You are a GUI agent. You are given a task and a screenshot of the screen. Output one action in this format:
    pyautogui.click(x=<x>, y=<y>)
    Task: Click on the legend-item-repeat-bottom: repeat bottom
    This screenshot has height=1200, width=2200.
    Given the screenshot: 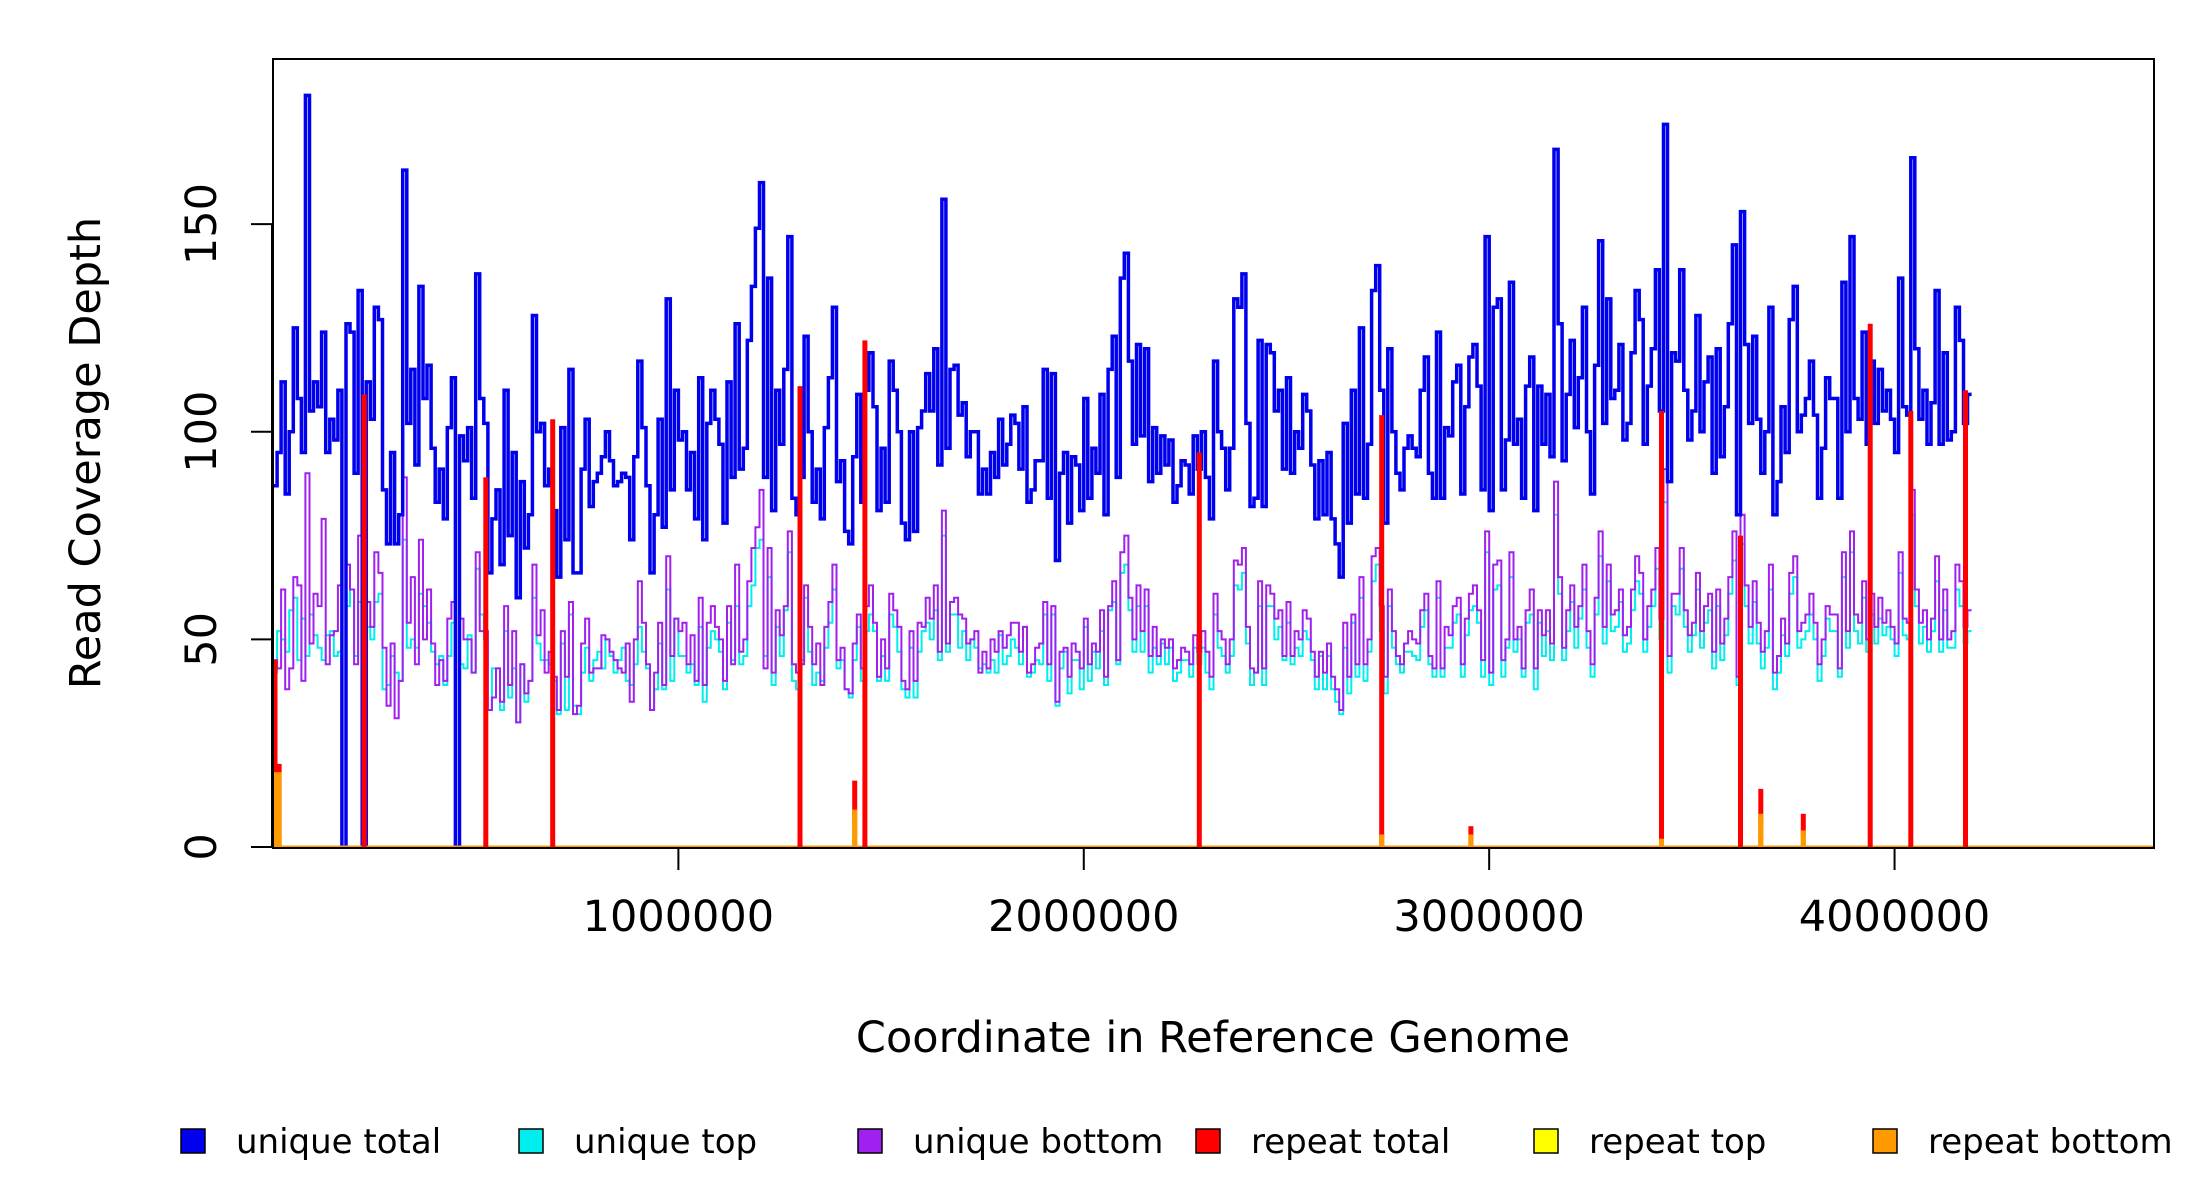 What is the action you would take?
    pyautogui.click(x=2022, y=1142)
    